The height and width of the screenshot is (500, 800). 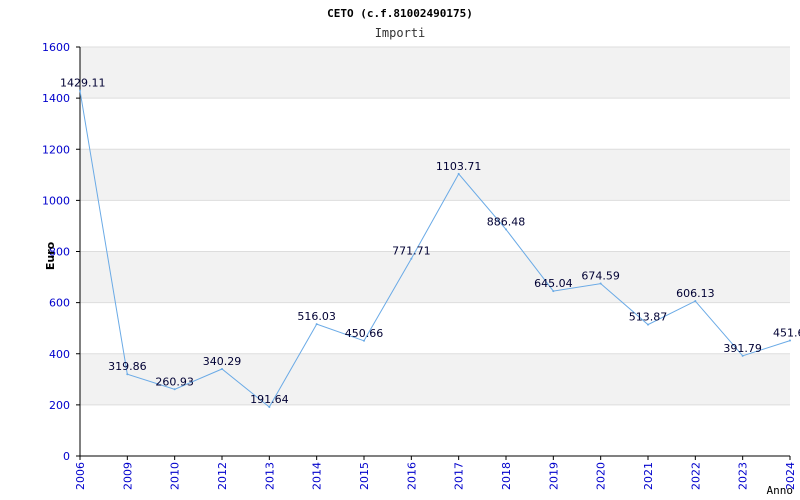 What do you see at coordinates (269, 476) in the screenshot?
I see `x-tick-label: 2013` at bounding box center [269, 476].